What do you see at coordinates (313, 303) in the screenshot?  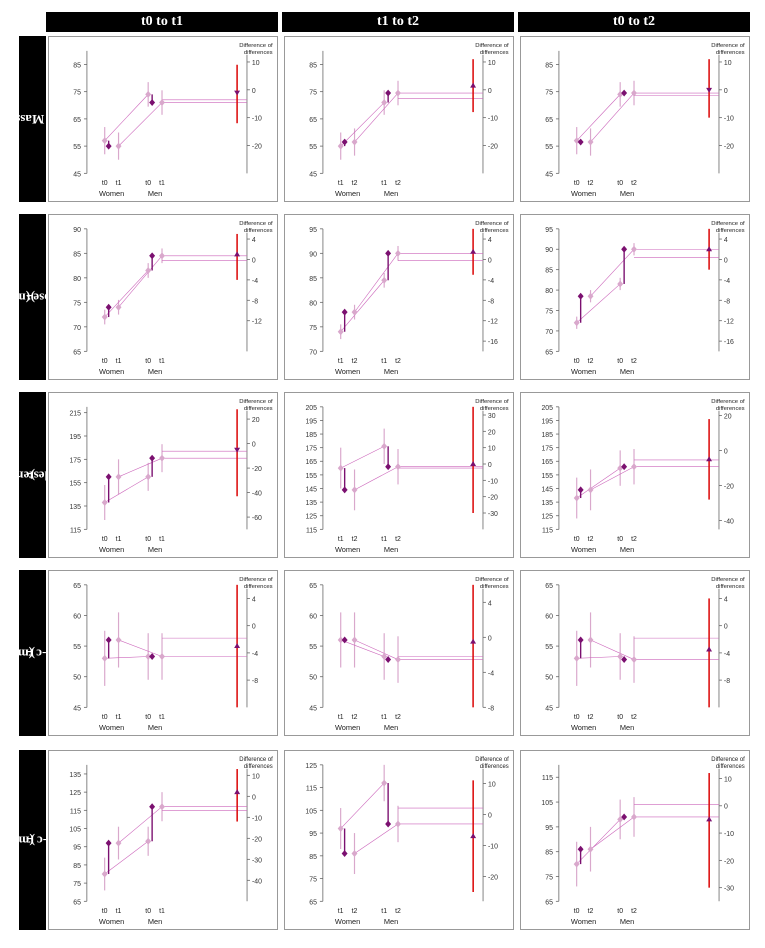 I see `y-tick-label: 80` at bounding box center [313, 303].